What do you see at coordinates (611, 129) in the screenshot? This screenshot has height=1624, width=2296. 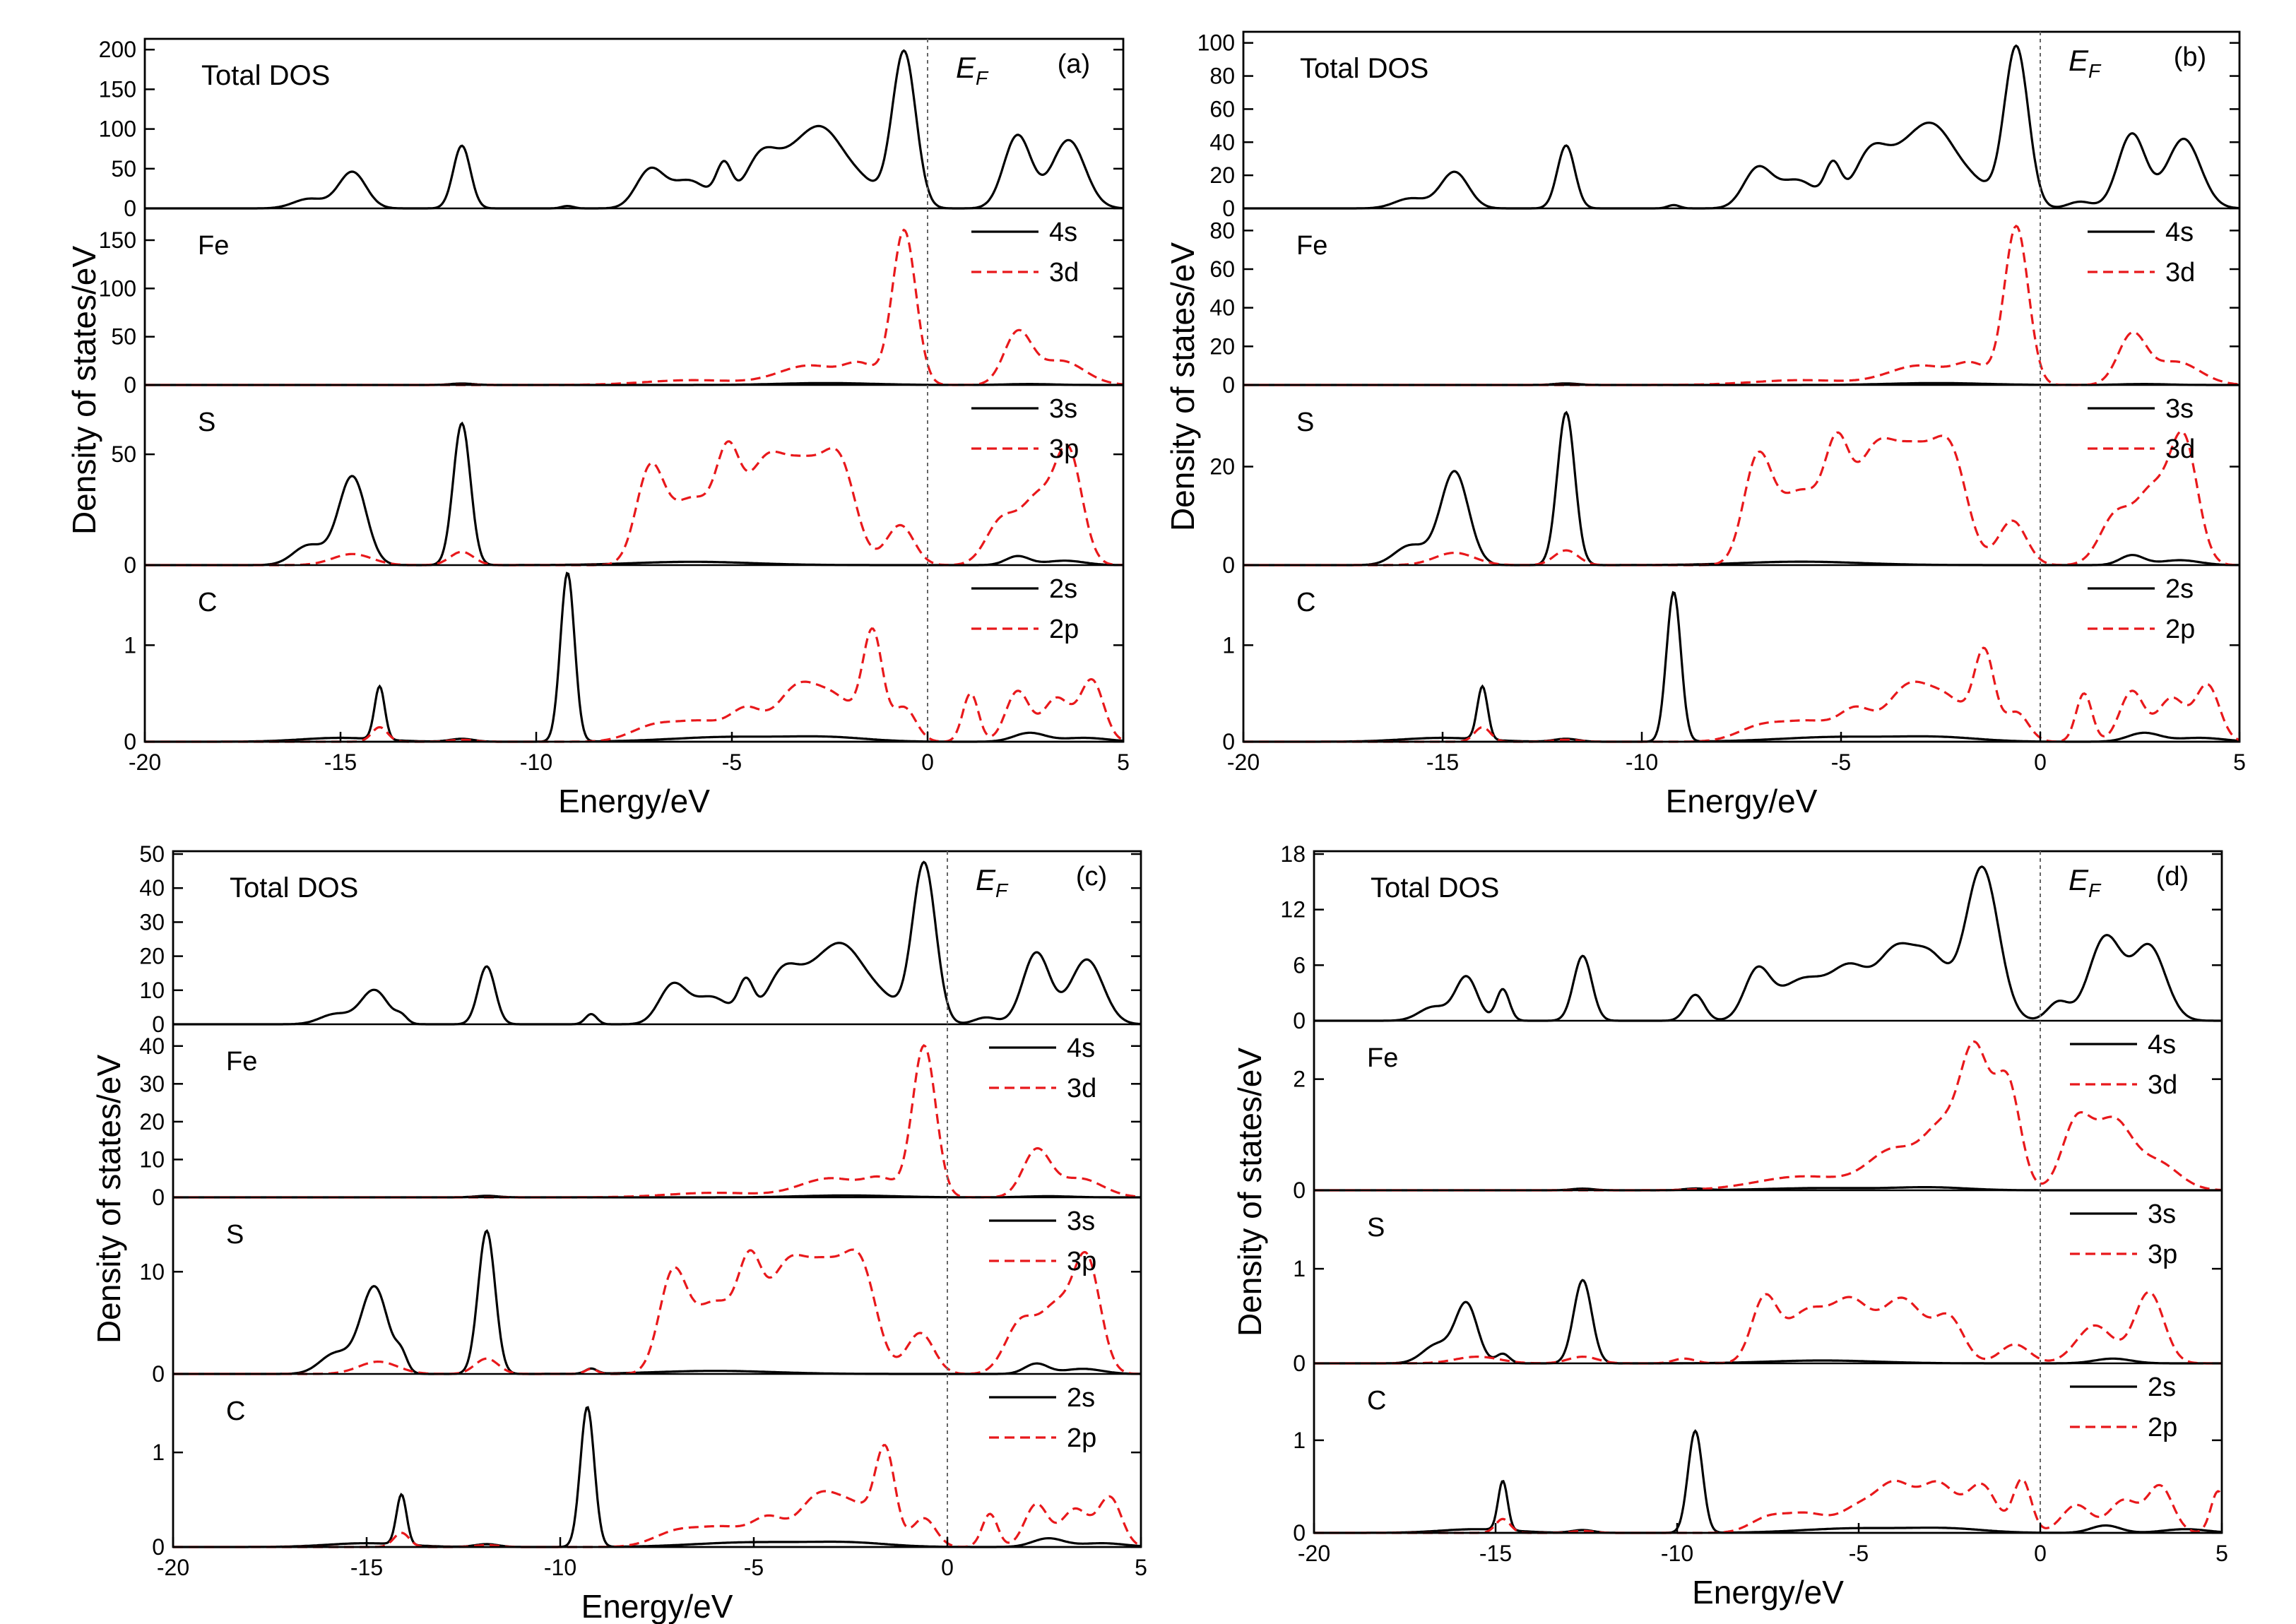 I see `subplot-total-dos: 0 50 100 150 200 Total DOS` at bounding box center [611, 129].